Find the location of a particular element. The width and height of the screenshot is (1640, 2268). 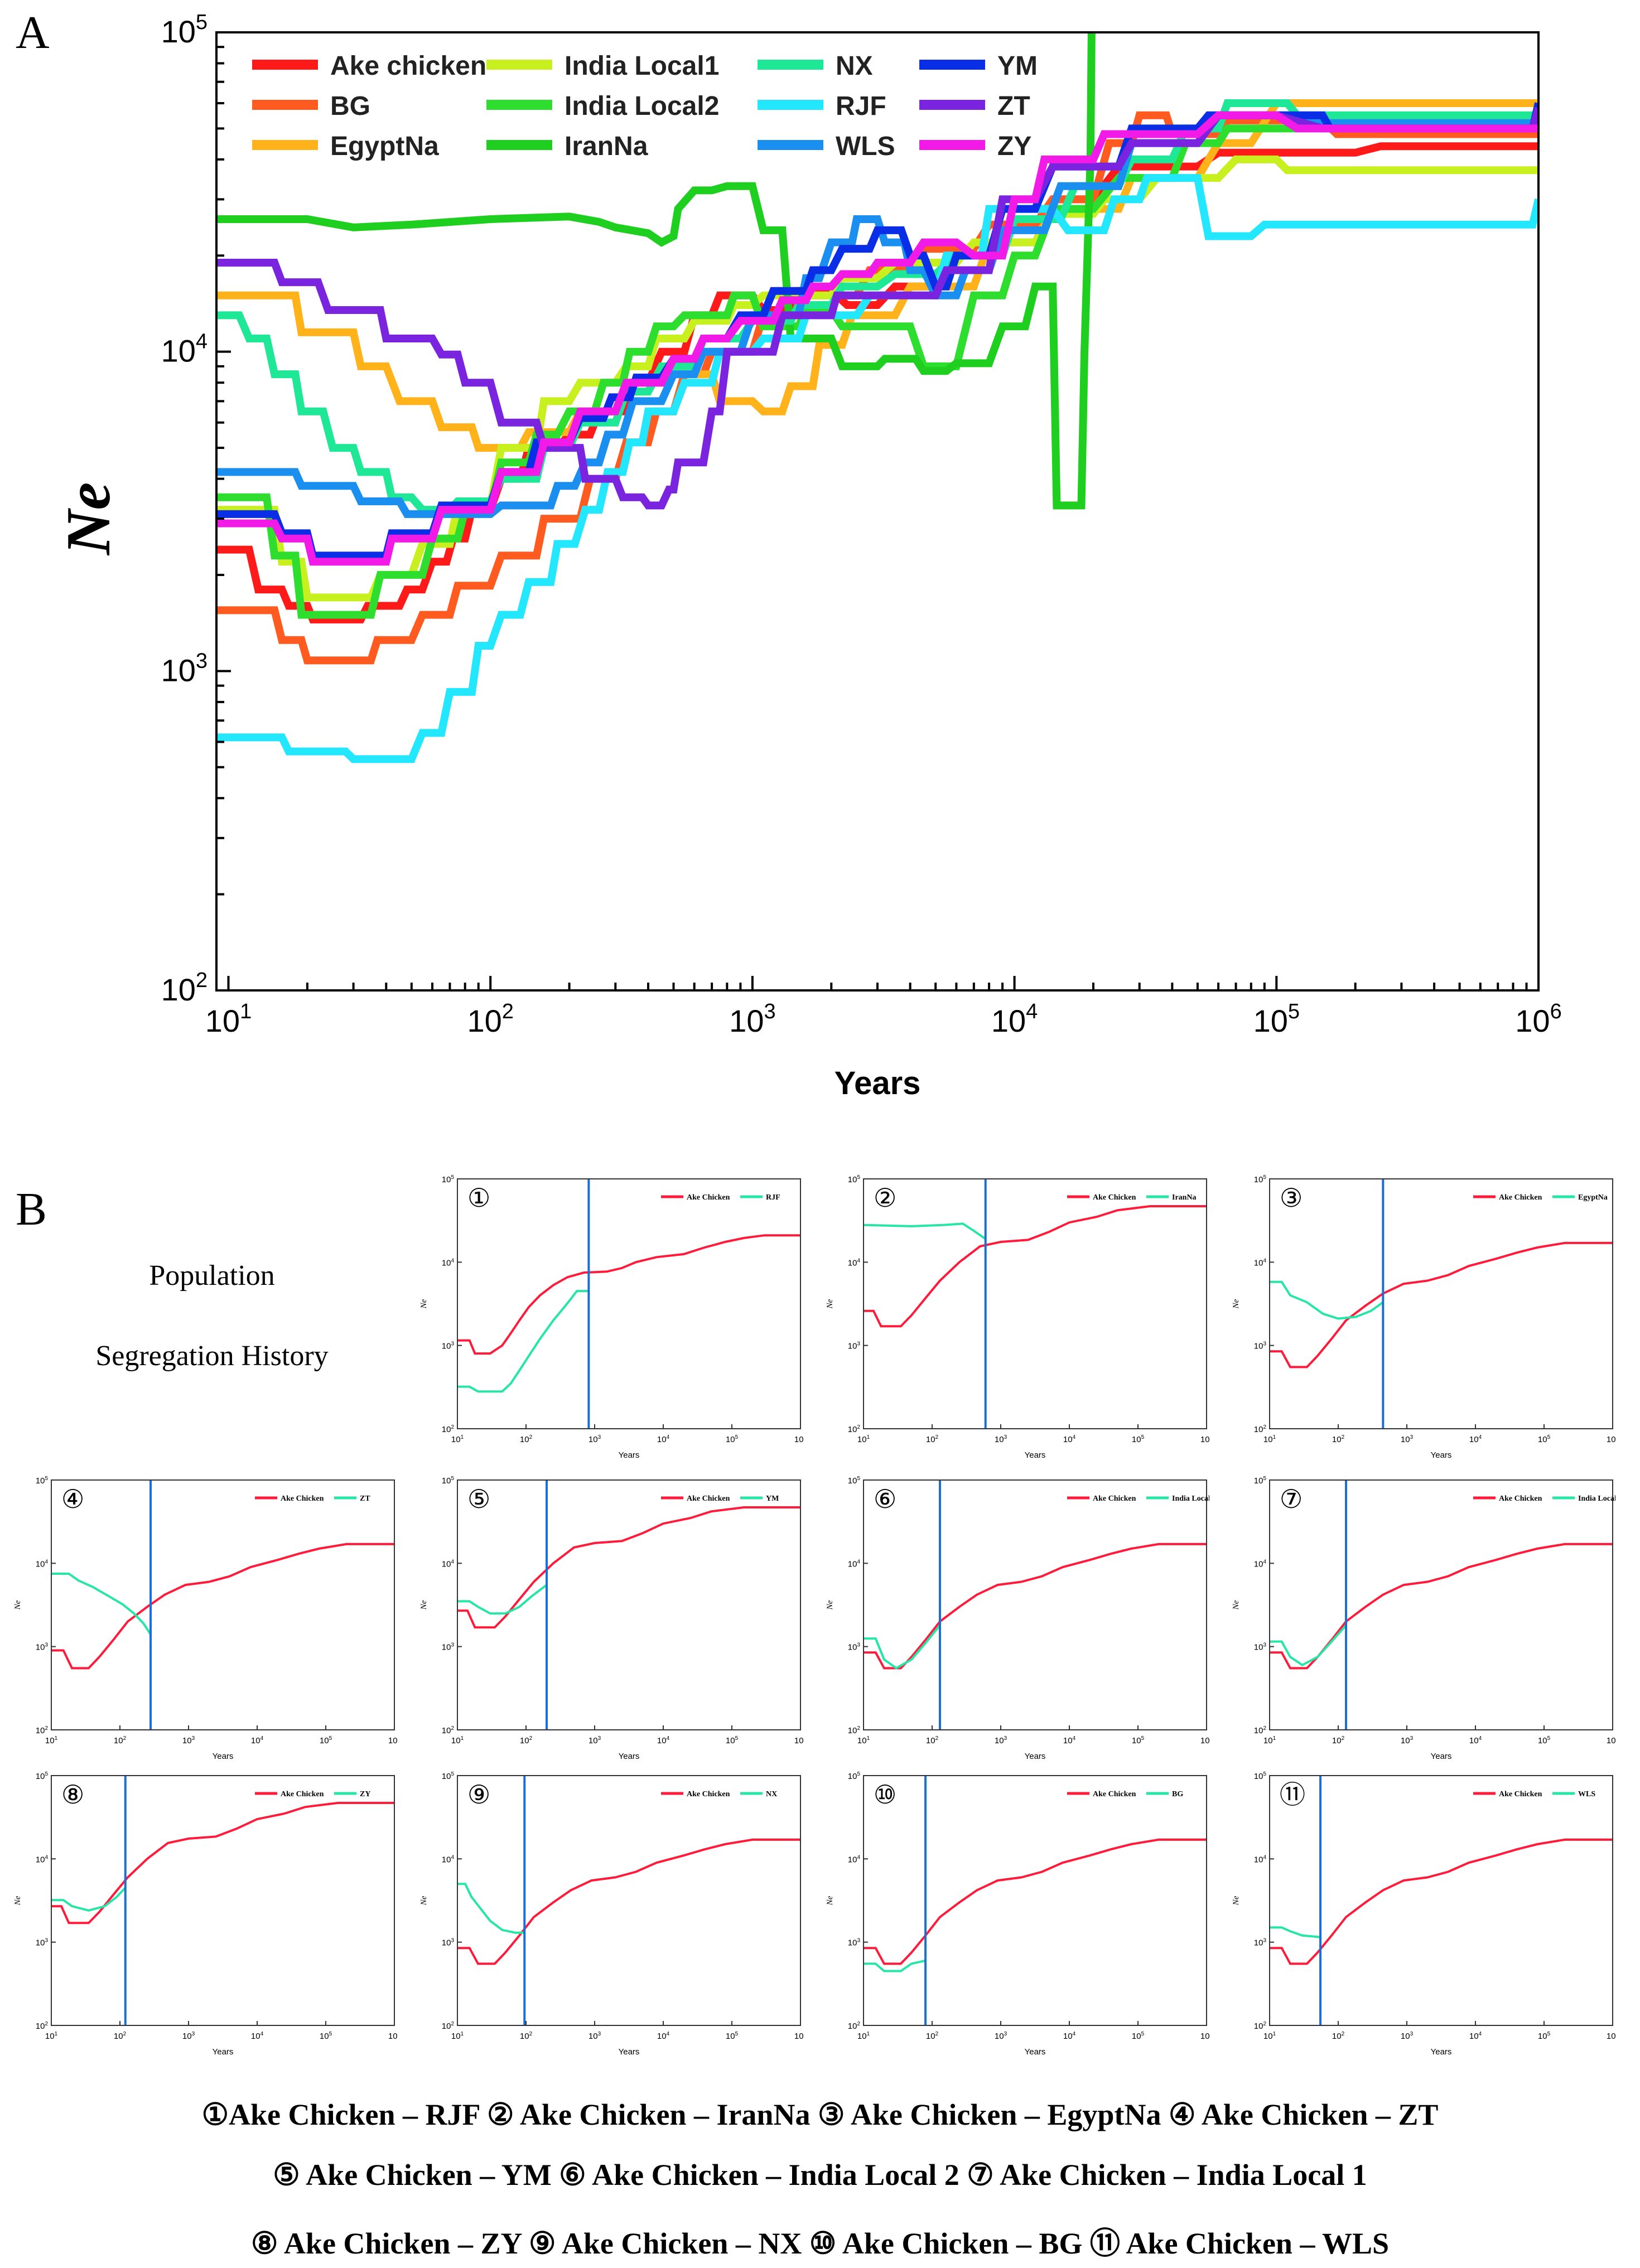

mini-legend-label-egyptna: EgyptNa is located at coordinates (1593, 1197).